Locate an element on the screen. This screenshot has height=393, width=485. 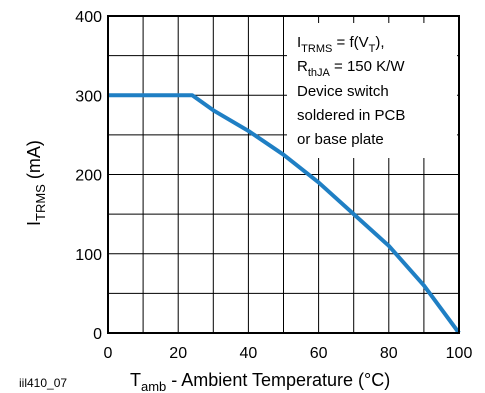
x-tick-label: 0 is located at coordinates (108, 353).